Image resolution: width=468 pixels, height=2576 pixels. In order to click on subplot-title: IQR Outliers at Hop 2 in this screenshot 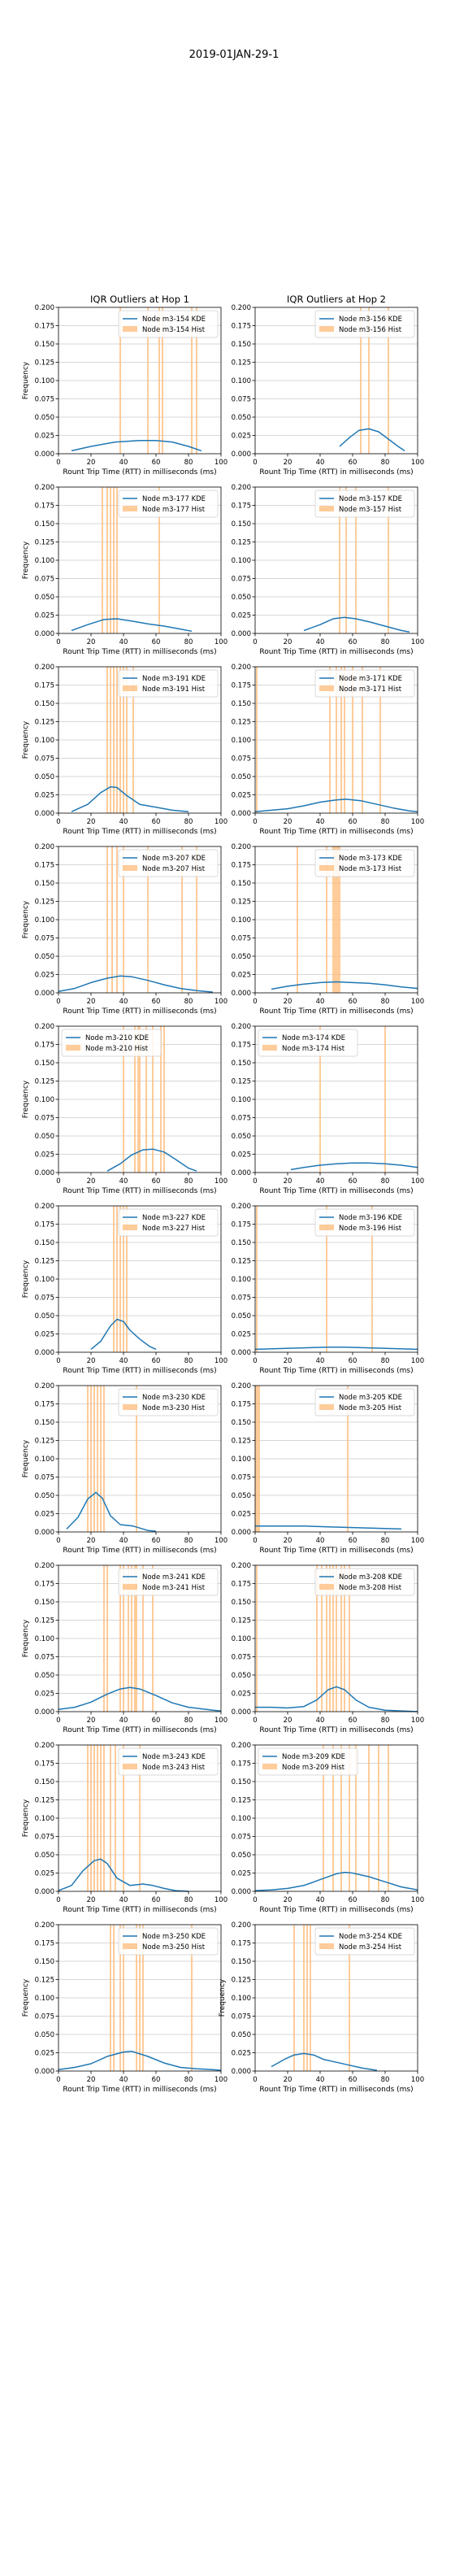, I will do `click(336, 300)`.